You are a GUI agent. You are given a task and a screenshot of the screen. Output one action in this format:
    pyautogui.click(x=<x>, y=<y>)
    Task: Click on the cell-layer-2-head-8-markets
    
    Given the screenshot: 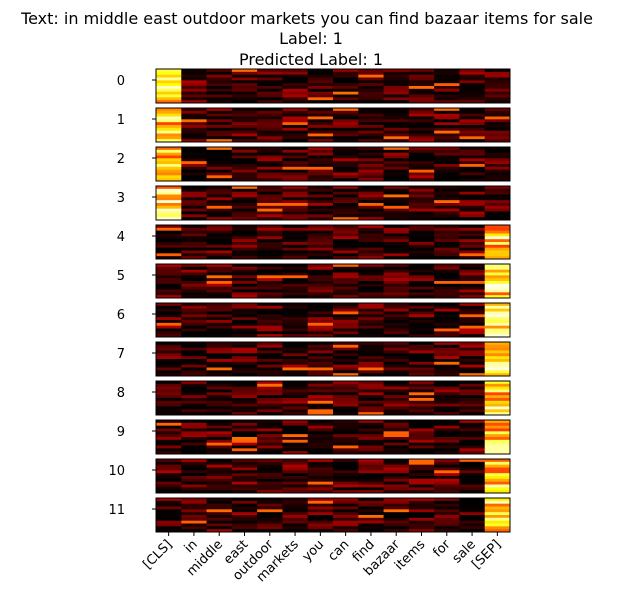 What is the action you would take?
    pyautogui.click(x=295, y=171)
    